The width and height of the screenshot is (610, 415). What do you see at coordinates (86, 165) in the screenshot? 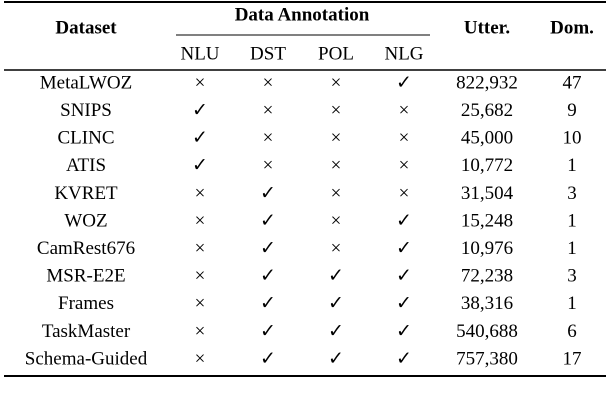
I see `dataset-name: ATIS` at bounding box center [86, 165].